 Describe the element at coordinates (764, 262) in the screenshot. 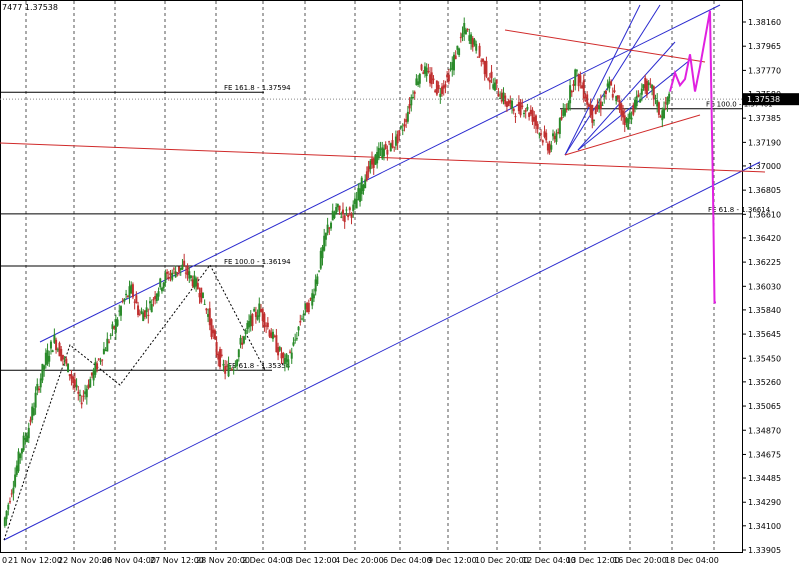

I see `y-tick-label: 1.36225` at that location.